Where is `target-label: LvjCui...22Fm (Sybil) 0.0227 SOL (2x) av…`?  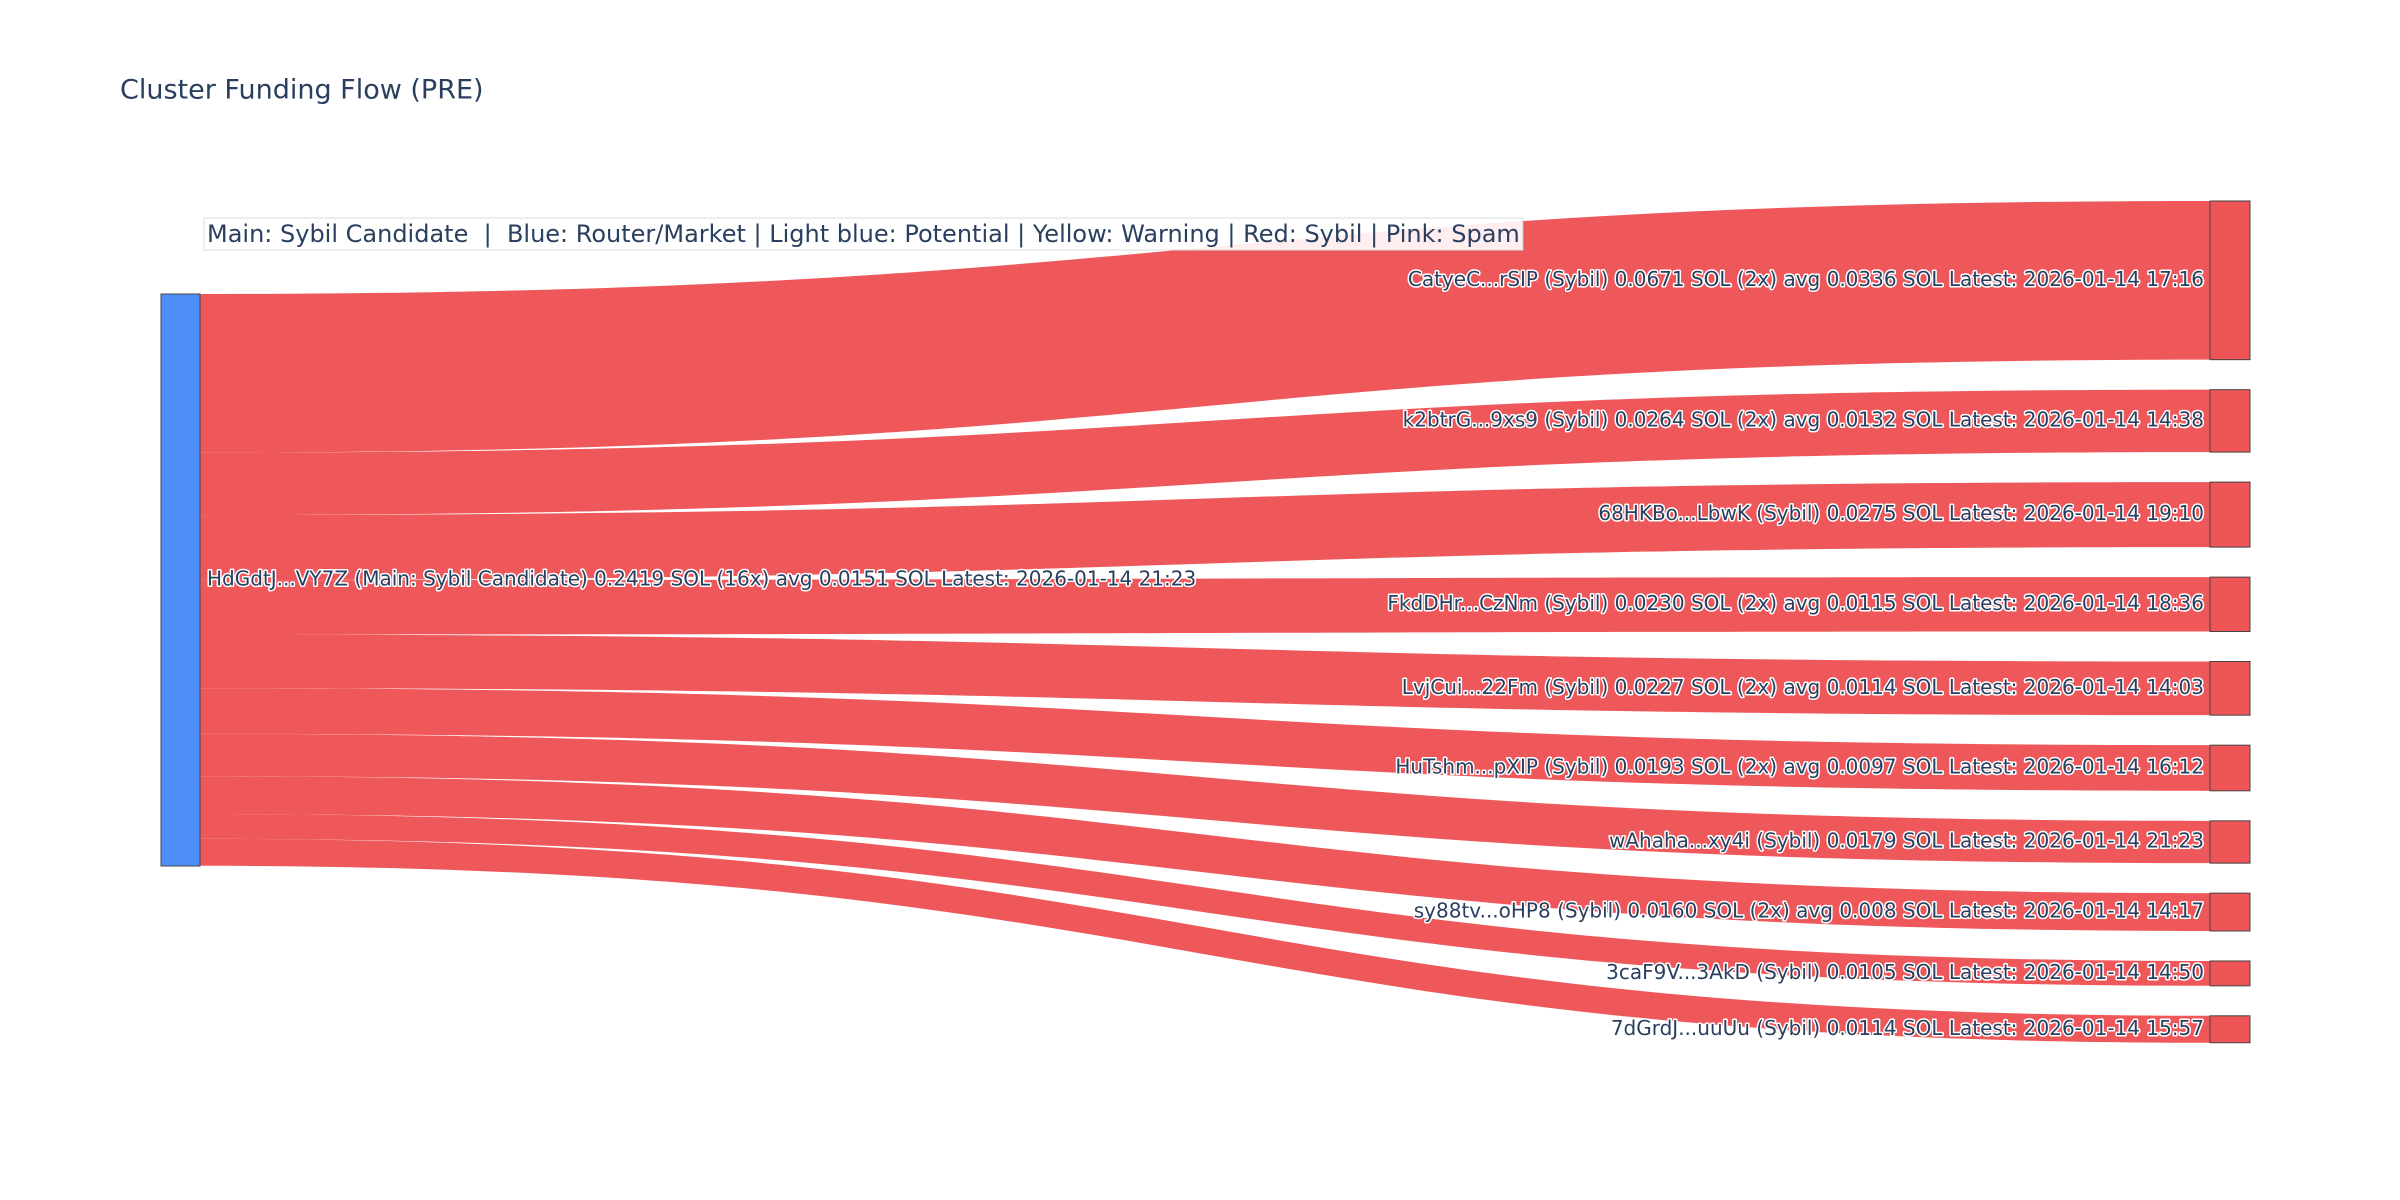 target-label: LvjCui...22Fm (Sybil) 0.0227 SOL (2x) av… is located at coordinates (1803, 687).